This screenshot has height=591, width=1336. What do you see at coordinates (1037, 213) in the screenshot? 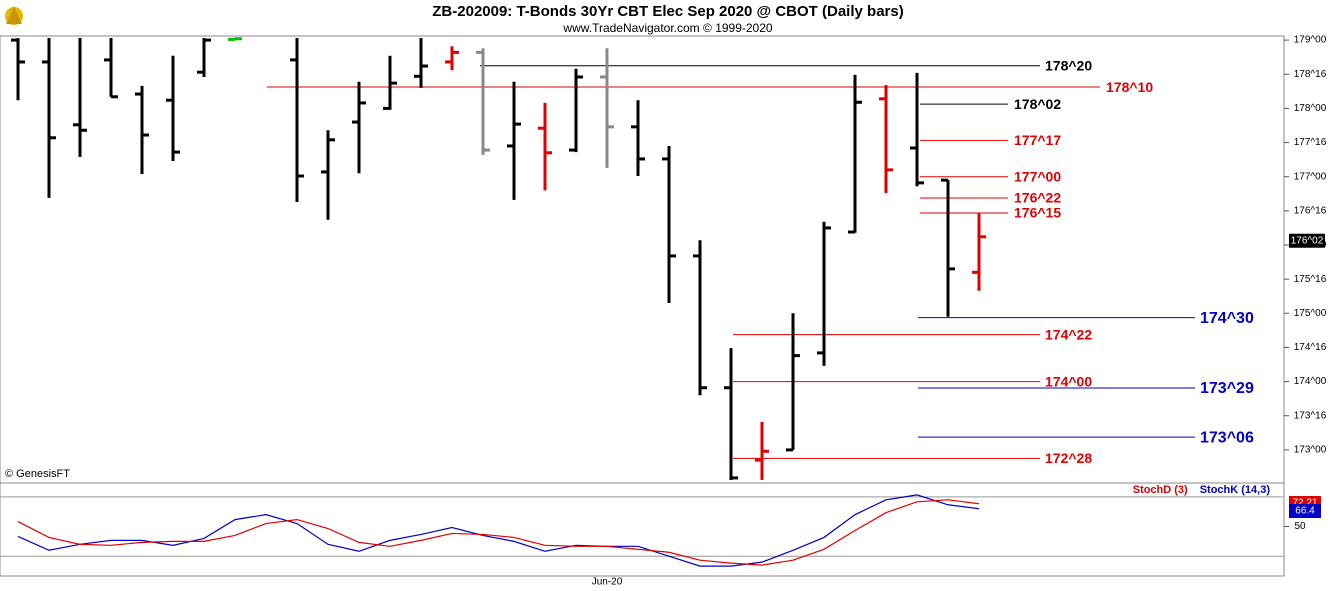
I see `level-label: 176^15` at bounding box center [1037, 213].